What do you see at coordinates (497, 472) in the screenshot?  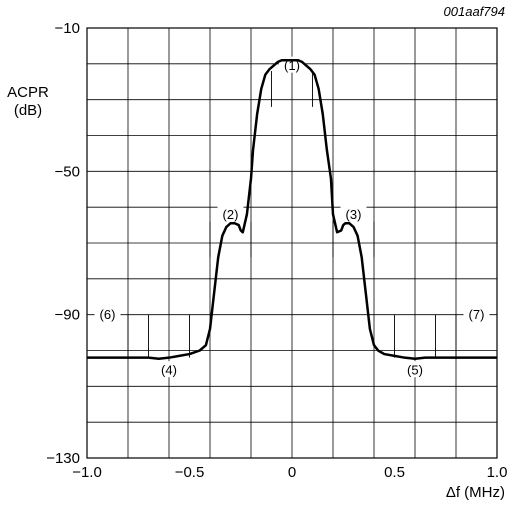 I see `x-tick-label: 1.0` at bounding box center [497, 472].